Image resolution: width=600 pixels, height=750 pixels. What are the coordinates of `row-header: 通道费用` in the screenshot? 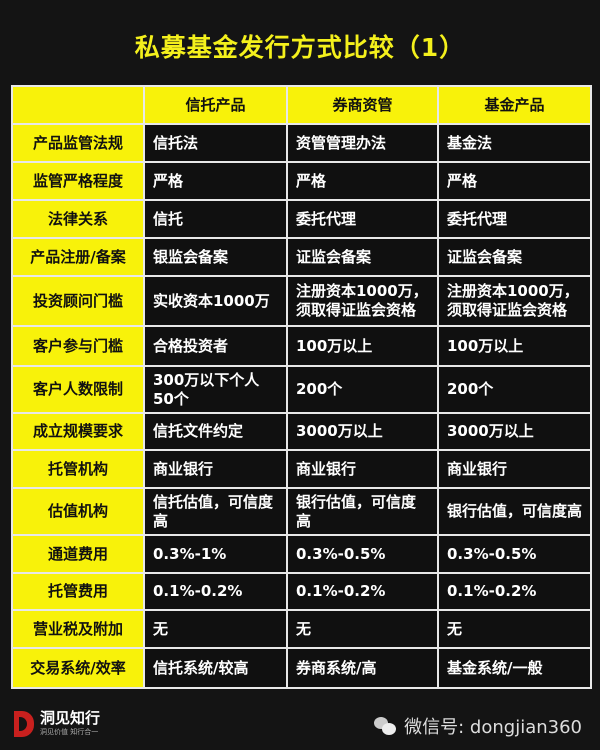 It's located at (78, 554).